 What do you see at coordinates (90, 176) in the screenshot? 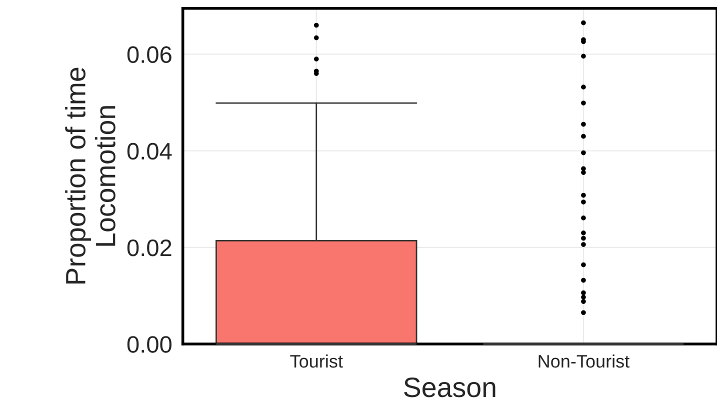
I see `y-axis-title: Proportion of time Locomotion` at bounding box center [90, 176].